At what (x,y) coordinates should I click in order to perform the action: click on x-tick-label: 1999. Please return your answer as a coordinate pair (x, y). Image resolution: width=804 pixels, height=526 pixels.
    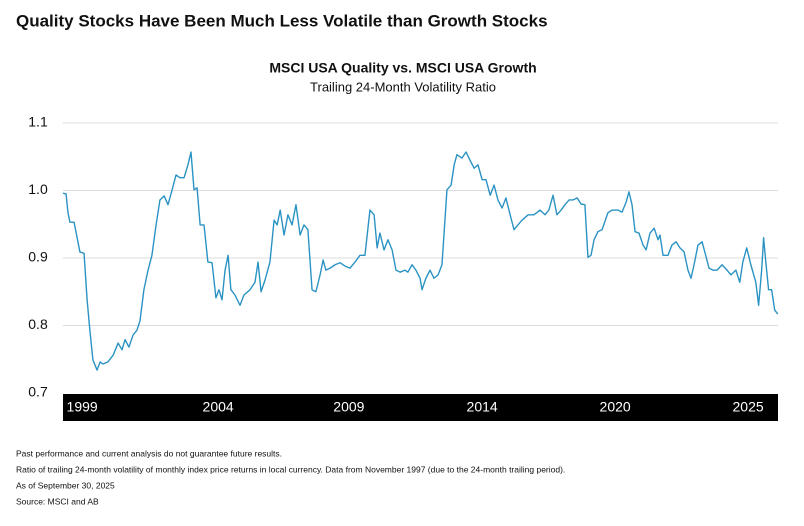
    Looking at the image, I should click on (82, 407).